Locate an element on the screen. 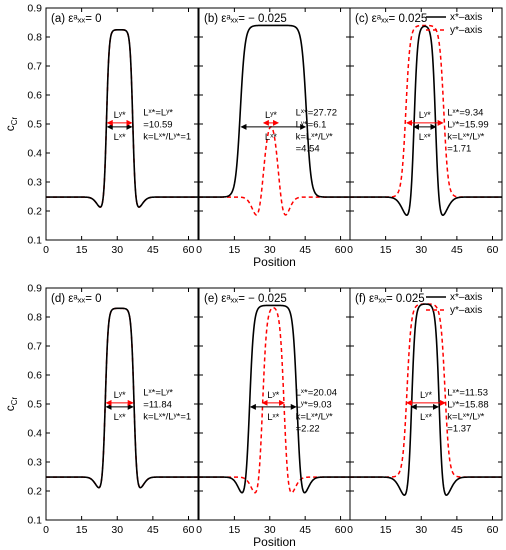 The height and width of the screenshot is (550, 506). annotation-line: Lˣ*=11.53 is located at coordinates (467, 392).